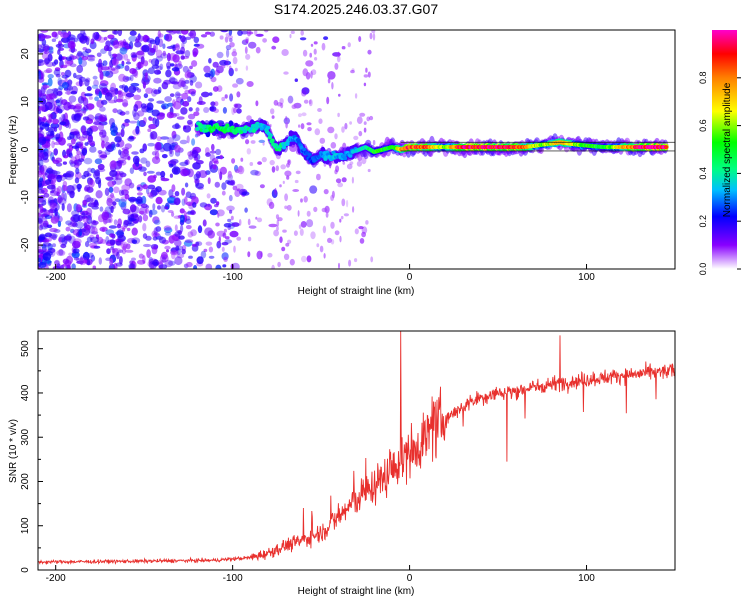  Describe the element at coordinates (727, 149) in the screenshot. I see `colorbar-label: Normalized spectral amplitude` at that location.